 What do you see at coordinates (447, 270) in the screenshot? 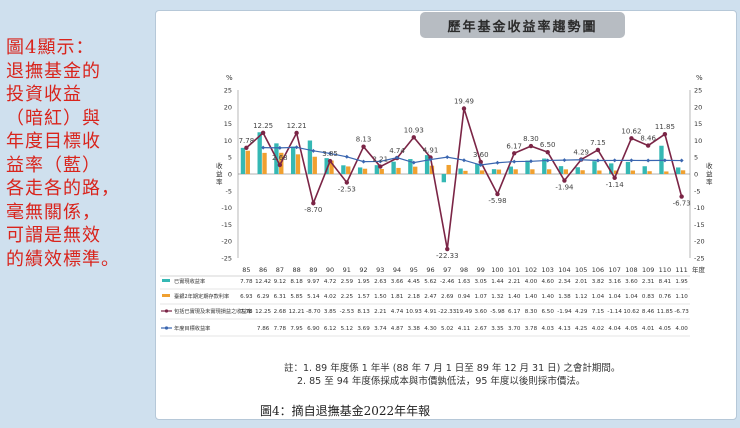
I see `x-tick-label: 97` at bounding box center [447, 270].